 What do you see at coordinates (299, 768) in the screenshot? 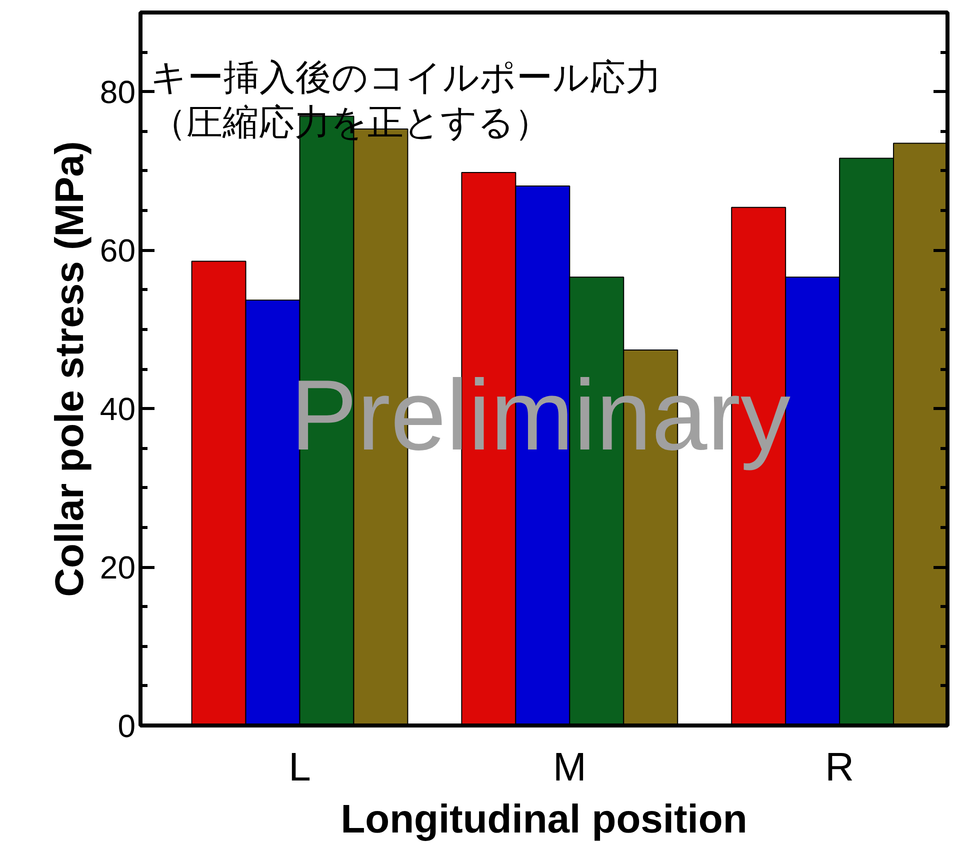
I see `x-tick-label: L` at bounding box center [299, 768].